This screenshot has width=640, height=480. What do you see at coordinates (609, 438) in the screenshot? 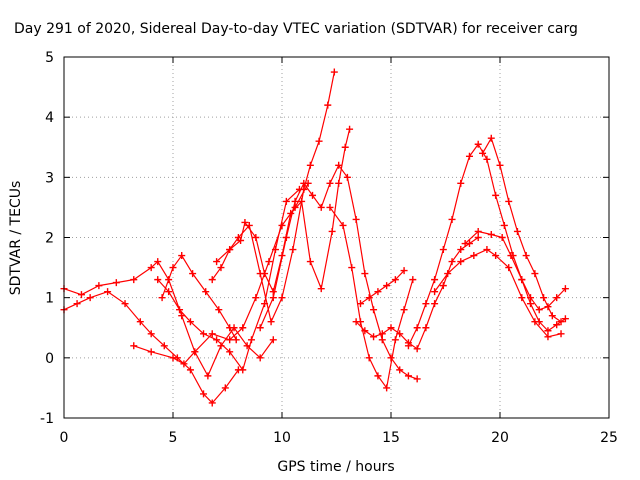
I see `x-tick-label: 25` at bounding box center [609, 438].